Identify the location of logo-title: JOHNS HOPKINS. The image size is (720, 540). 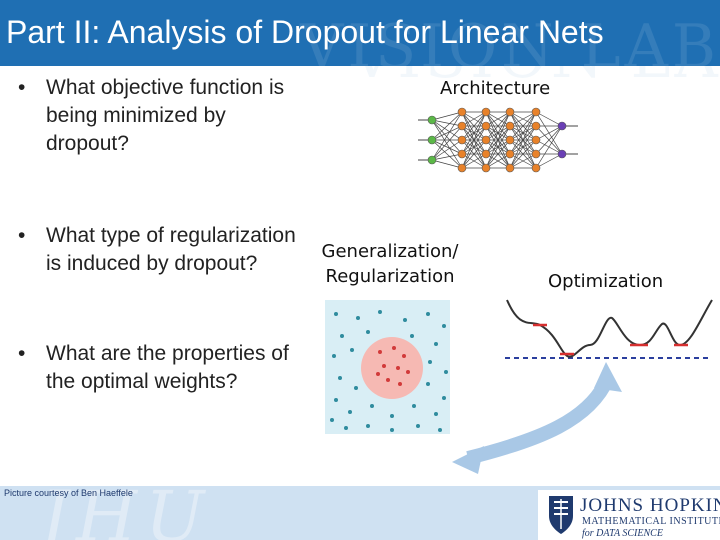
(650, 505).